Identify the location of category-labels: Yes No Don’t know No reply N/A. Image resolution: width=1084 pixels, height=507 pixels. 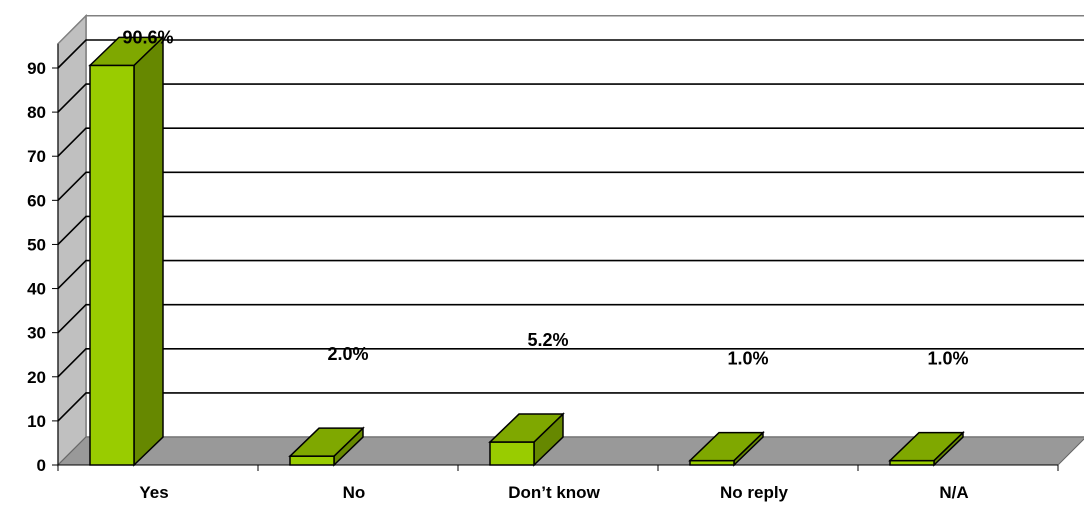
(553, 492).